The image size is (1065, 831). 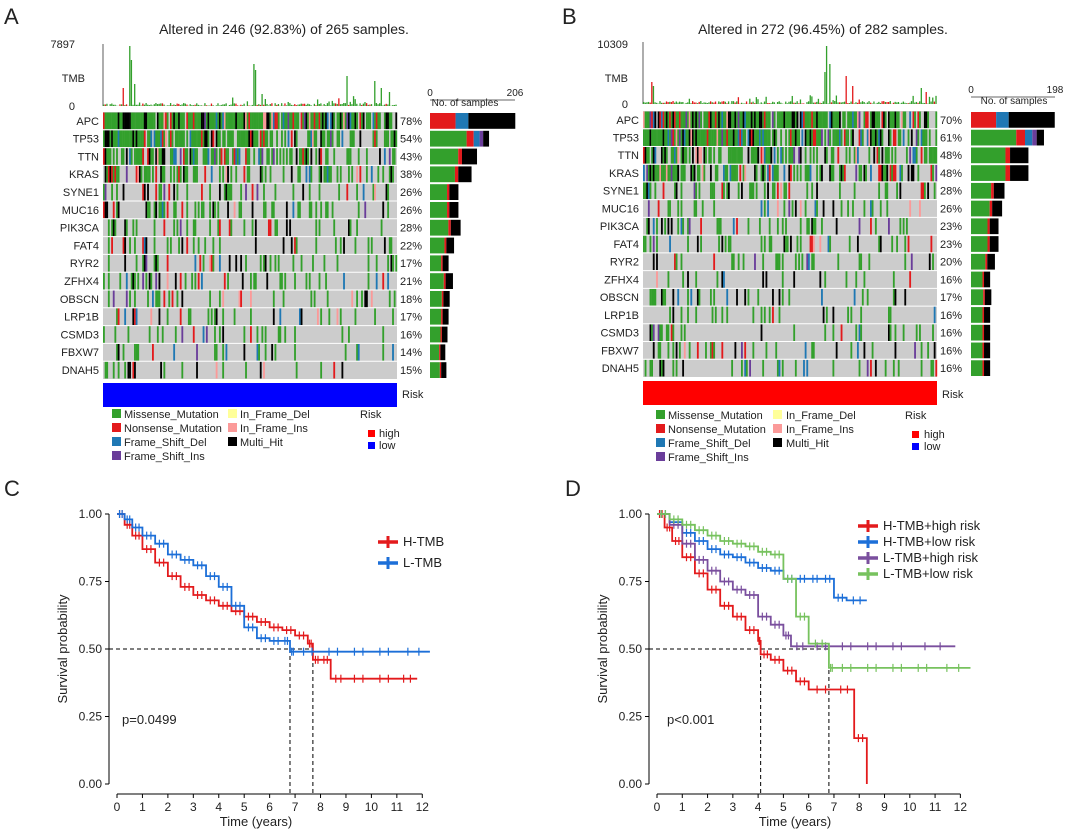 I want to click on gene-row-tp53, so click(x=250, y=139).